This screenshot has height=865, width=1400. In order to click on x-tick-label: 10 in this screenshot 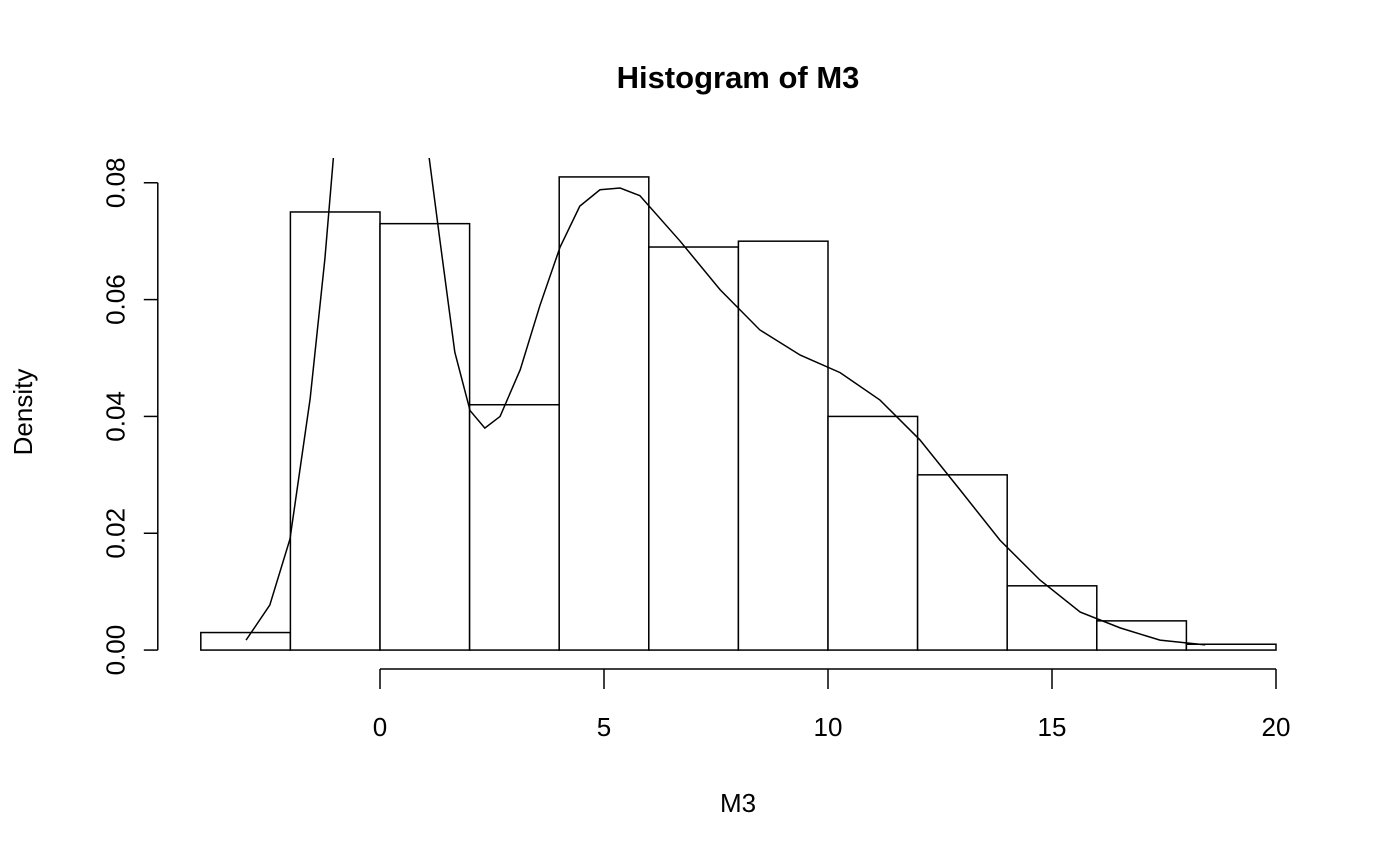, I will do `click(828, 727)`.